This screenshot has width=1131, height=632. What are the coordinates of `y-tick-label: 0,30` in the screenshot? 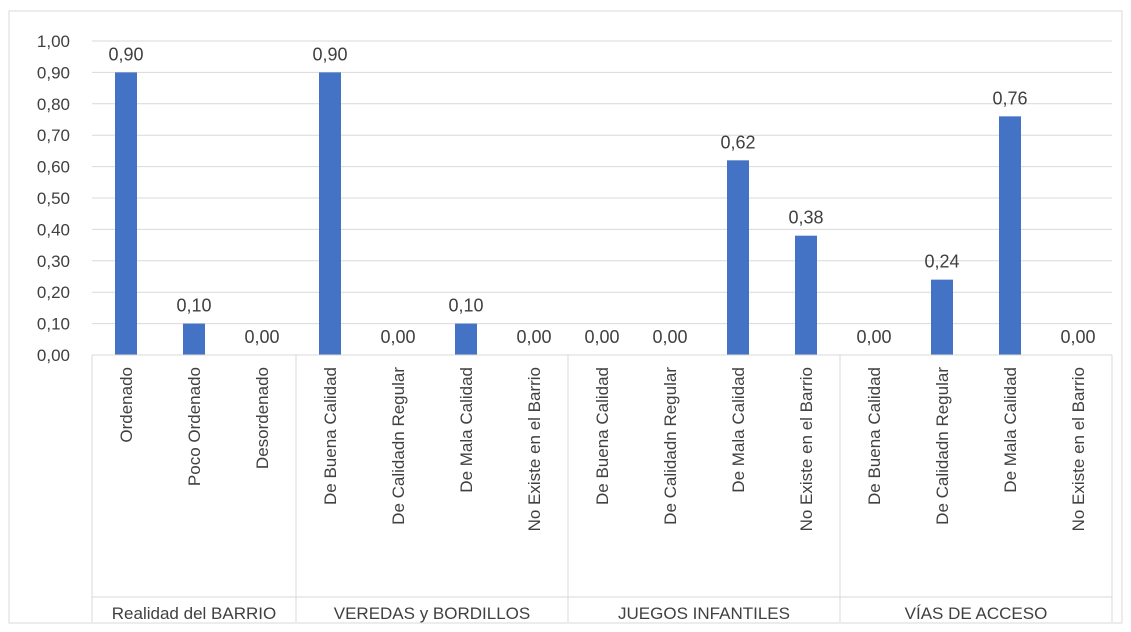 It's located at (53, 261).